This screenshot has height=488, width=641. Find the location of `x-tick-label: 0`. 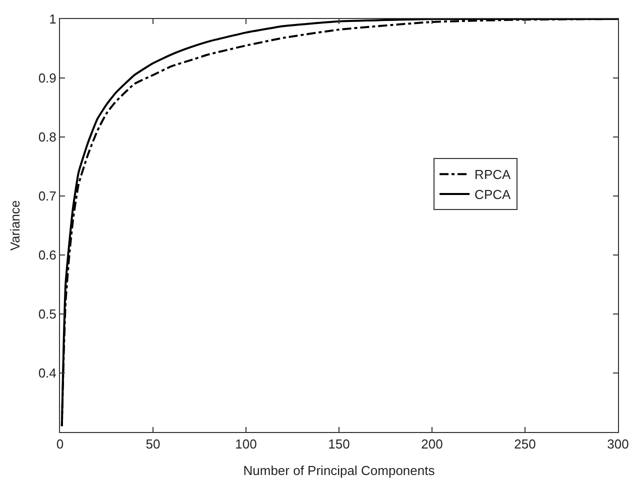

x-tick-label: 0 is located at coordinates (60, 444).